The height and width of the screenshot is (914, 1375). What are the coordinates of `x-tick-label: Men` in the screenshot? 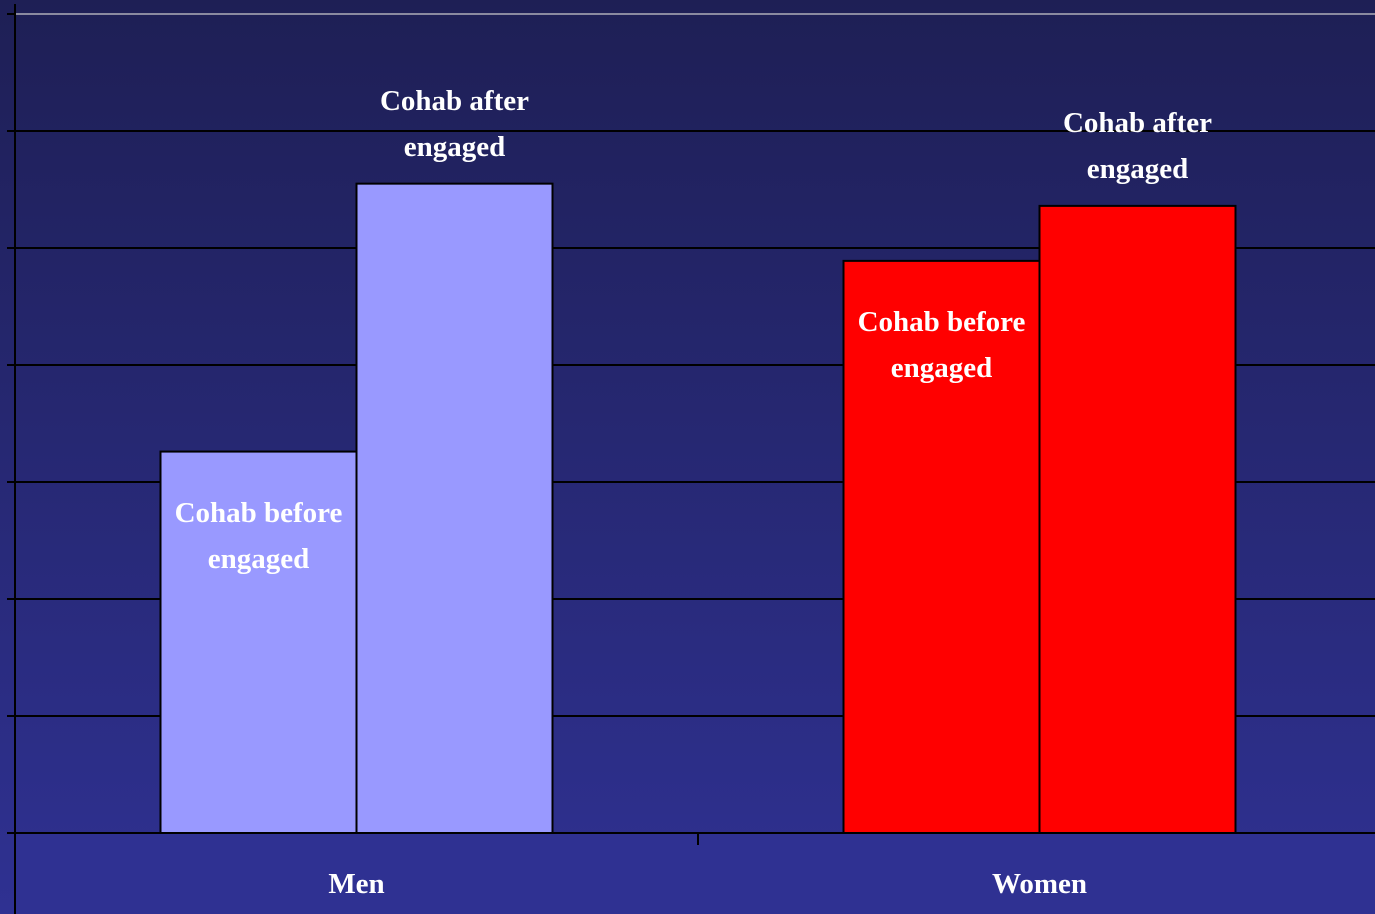 It's located at (356, 884).